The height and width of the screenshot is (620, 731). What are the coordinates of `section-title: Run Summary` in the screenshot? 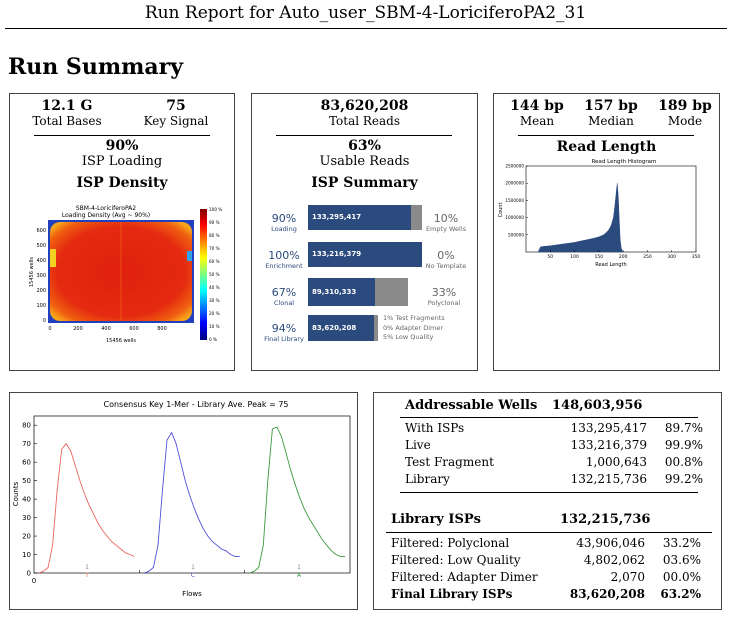 It's located at (96, 67).